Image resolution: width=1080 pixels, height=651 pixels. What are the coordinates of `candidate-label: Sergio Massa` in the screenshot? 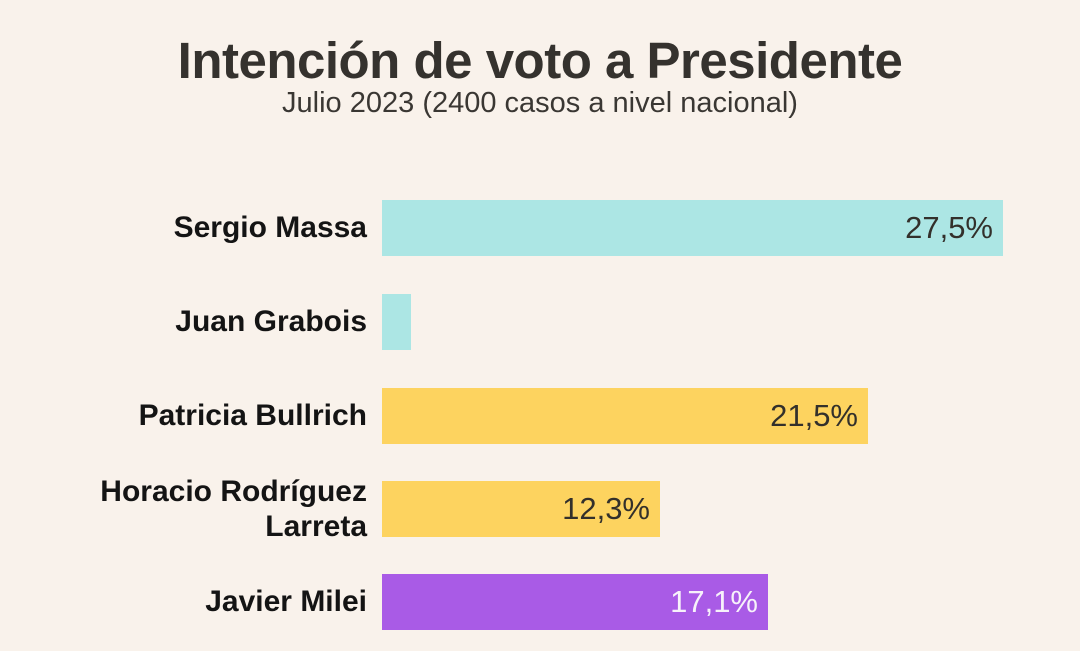 It's located at (270, 228).